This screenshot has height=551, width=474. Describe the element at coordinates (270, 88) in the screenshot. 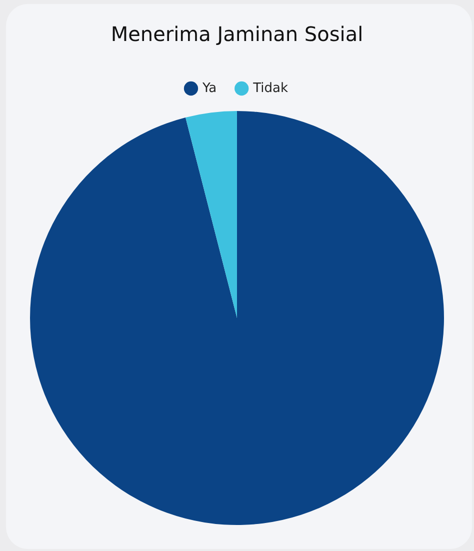

I see `legend-label: Tidak` at that location.